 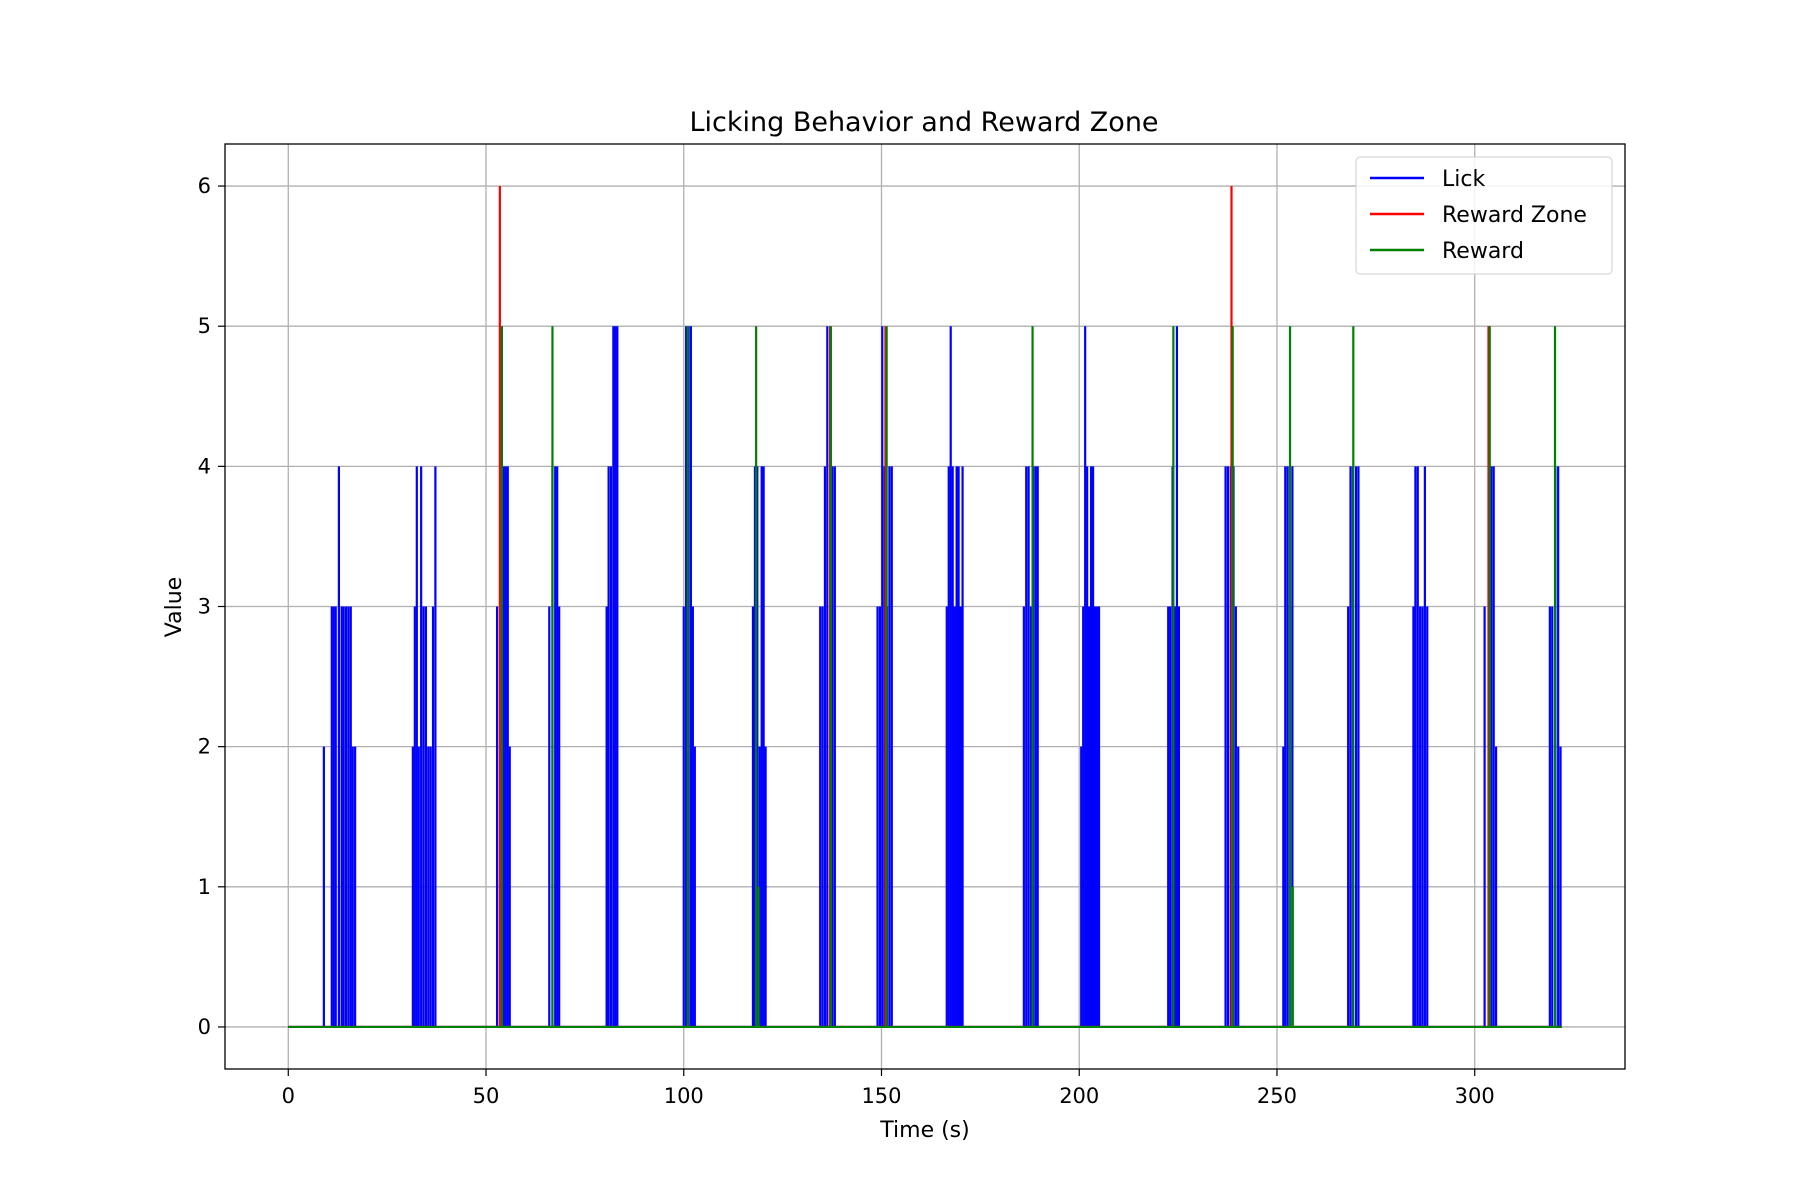 What do you see at coordinates (881, 1096) in the screenshot?
I see `x-tick-label: 150` at bounding box center [881, 1096].